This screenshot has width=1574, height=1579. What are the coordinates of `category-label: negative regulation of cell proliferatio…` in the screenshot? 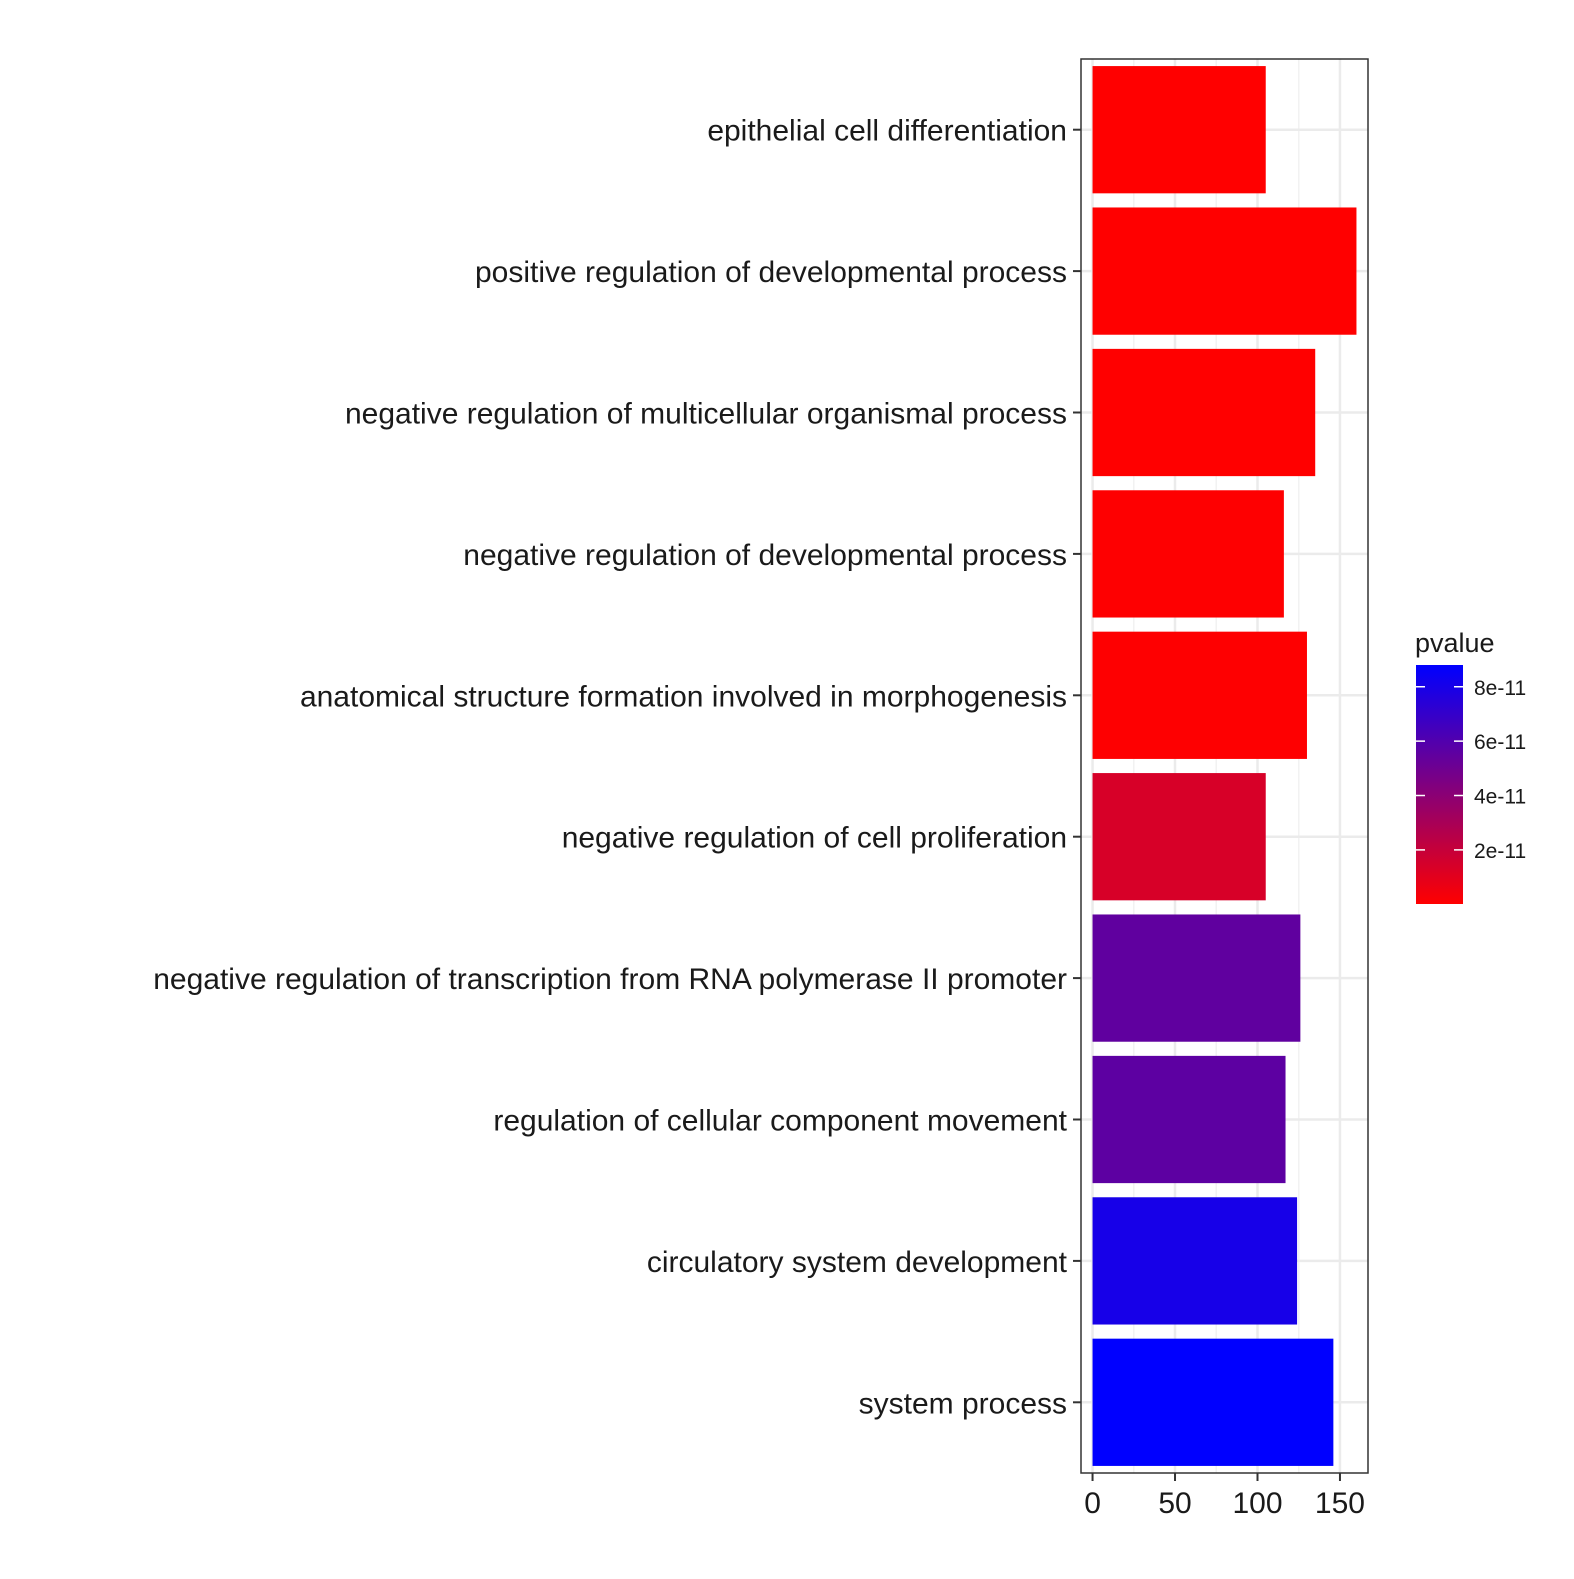 It's located at (814, 838).